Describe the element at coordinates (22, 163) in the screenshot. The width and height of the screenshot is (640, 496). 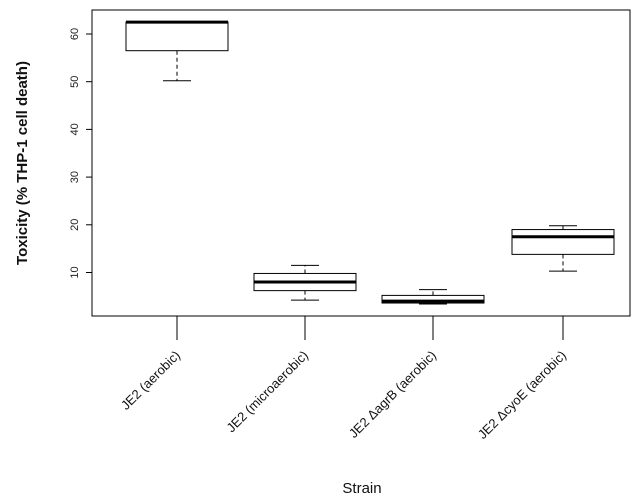
I see `y-axis-title: Toxicity (% THP-1 cell death)` at that location.